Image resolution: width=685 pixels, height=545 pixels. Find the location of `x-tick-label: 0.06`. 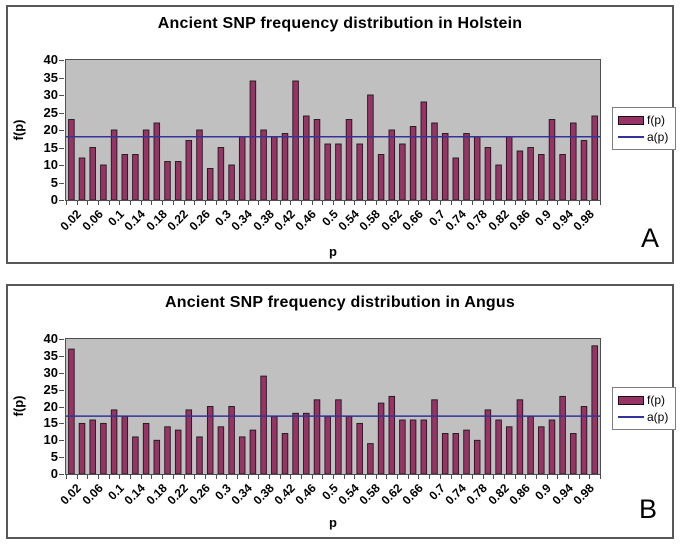

x-tick-label: 0.06 is located at coordinates (92, 220).